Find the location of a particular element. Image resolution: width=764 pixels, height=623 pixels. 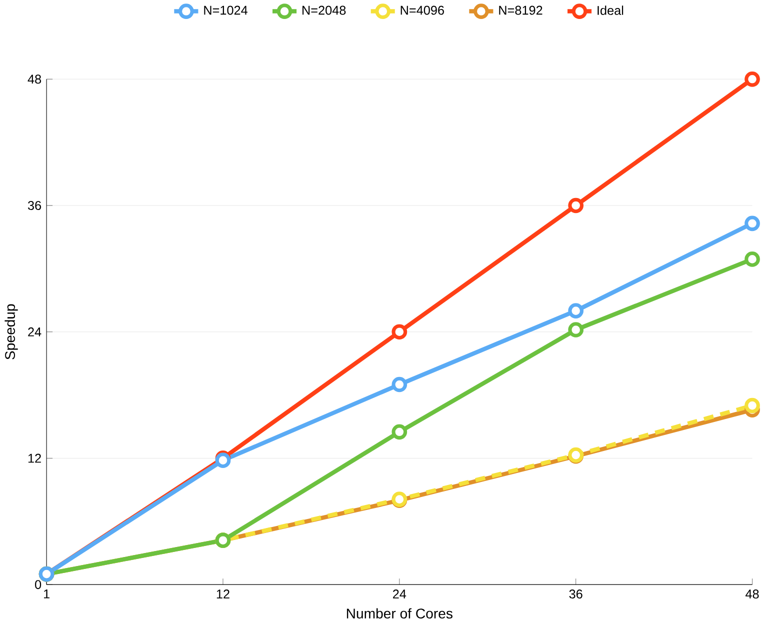

x-tick-label: 48 is located at coordinates (752, 593).